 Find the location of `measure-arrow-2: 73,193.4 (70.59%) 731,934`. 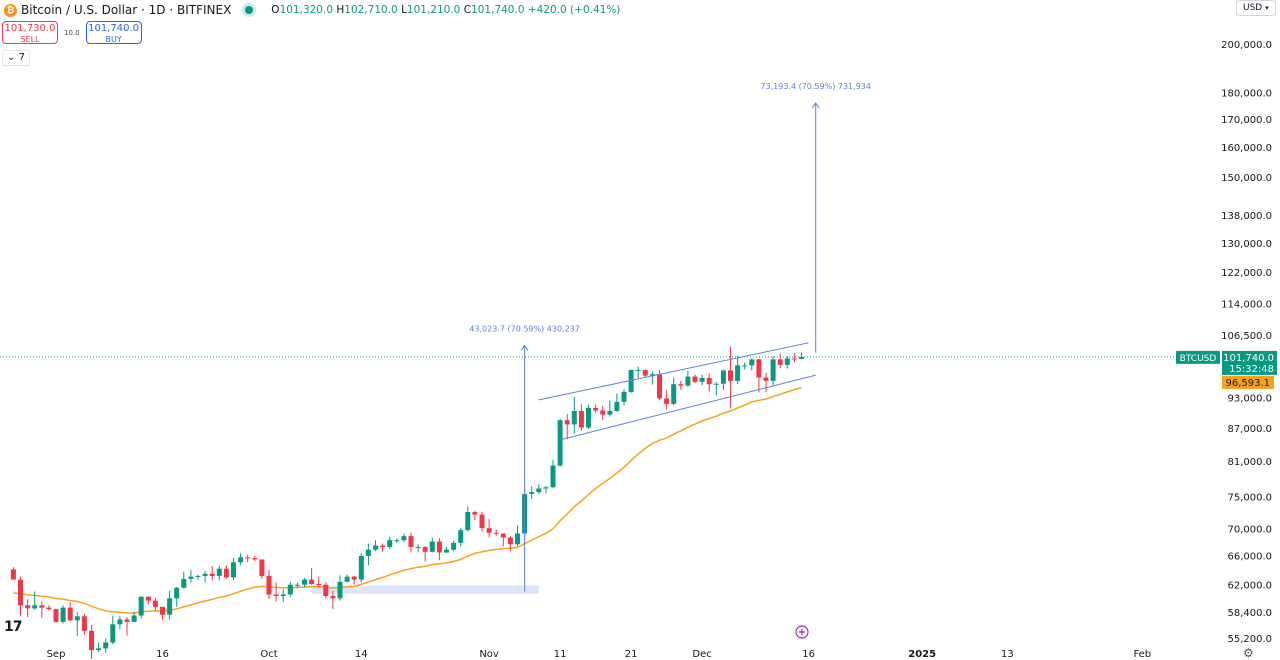

measure-arrow-2: 73,193.4 (70.59%) 731,934 is located at coordinates (815, 217).